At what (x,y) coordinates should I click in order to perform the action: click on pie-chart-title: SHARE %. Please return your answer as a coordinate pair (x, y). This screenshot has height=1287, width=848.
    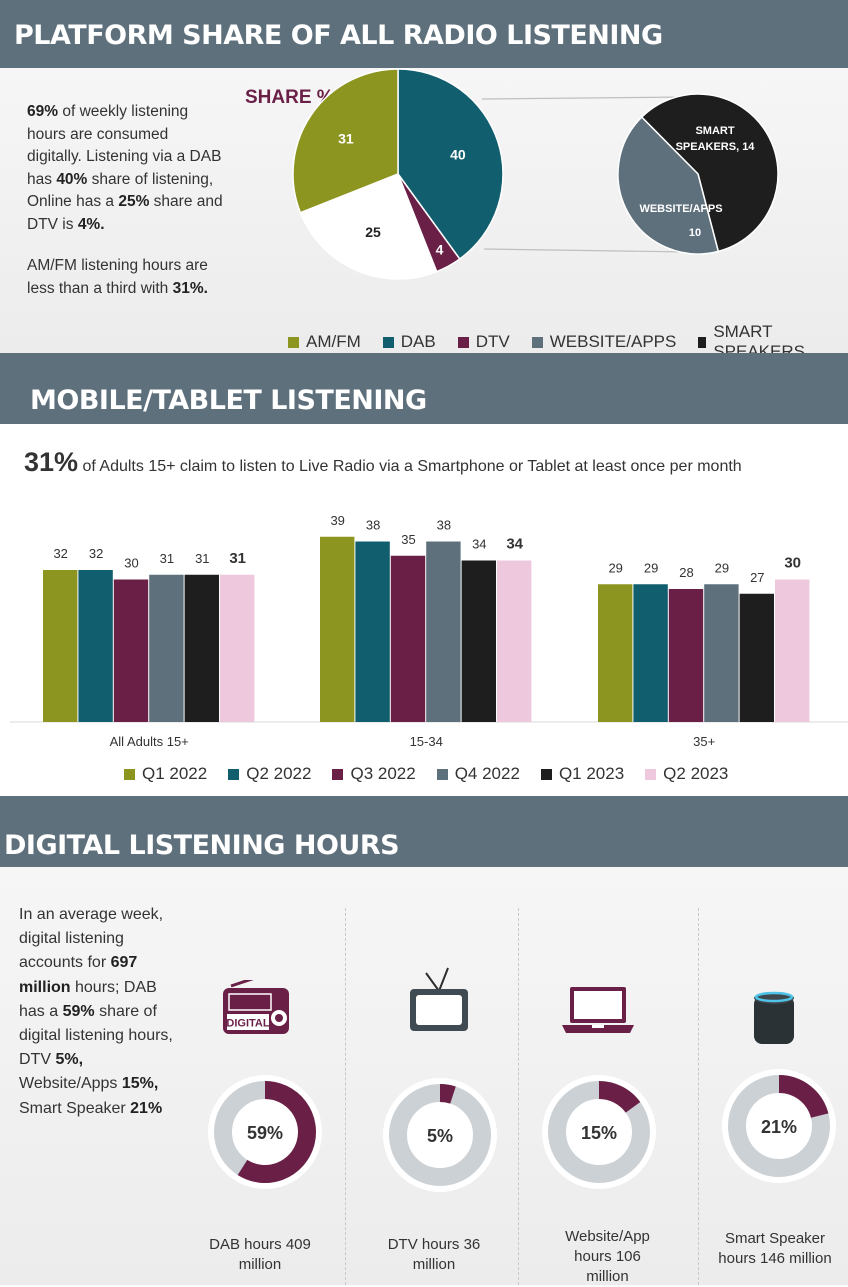
    Looking at the image, I should click on (289, 97).